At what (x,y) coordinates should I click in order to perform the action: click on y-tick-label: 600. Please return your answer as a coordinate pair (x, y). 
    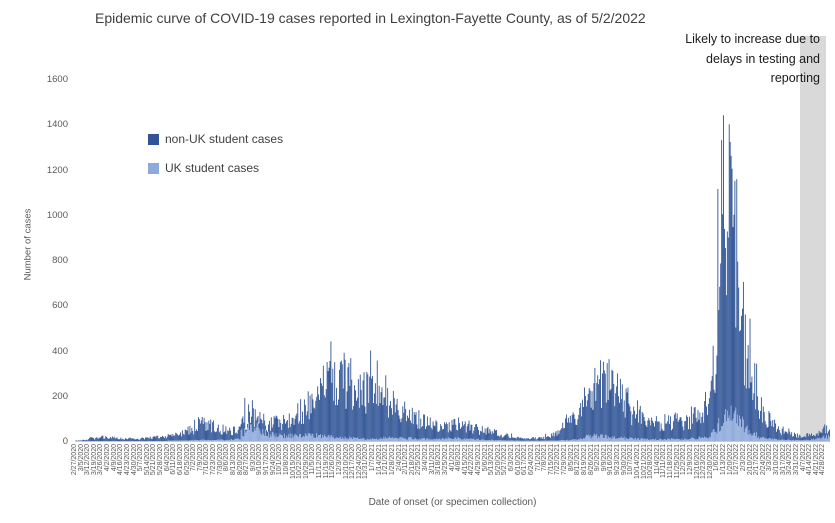
    Looking at the image, I should click on (60, 306).